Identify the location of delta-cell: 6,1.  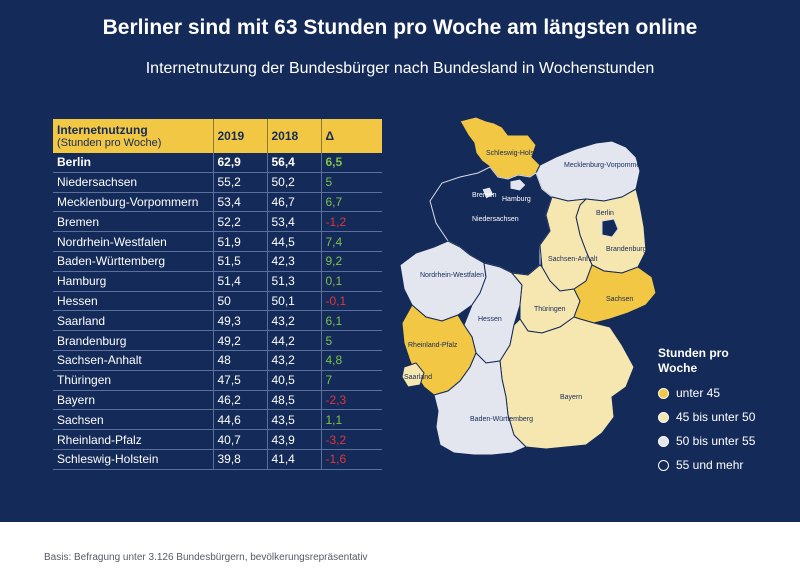
(351, 320).